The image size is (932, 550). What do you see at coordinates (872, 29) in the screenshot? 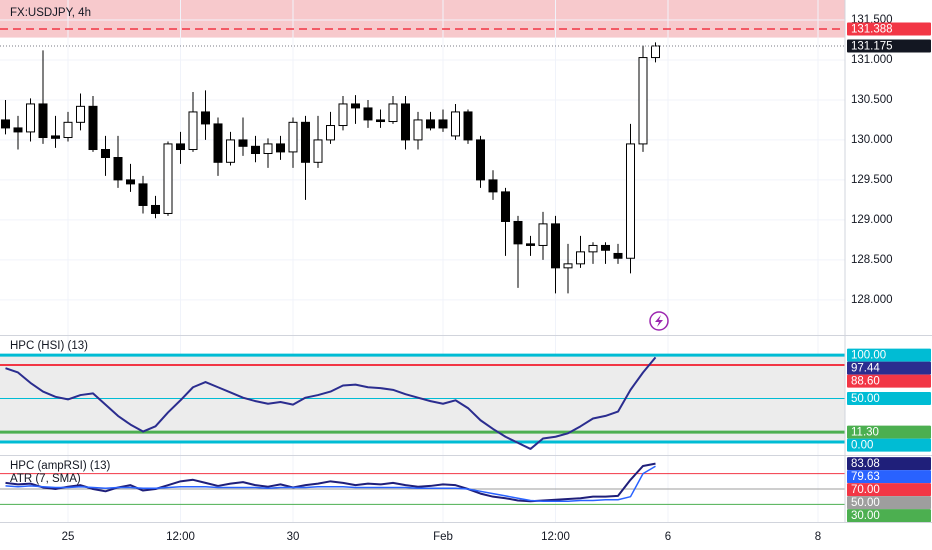
I see `price-tag-label: 131.388` at bounding box center [872, 29].